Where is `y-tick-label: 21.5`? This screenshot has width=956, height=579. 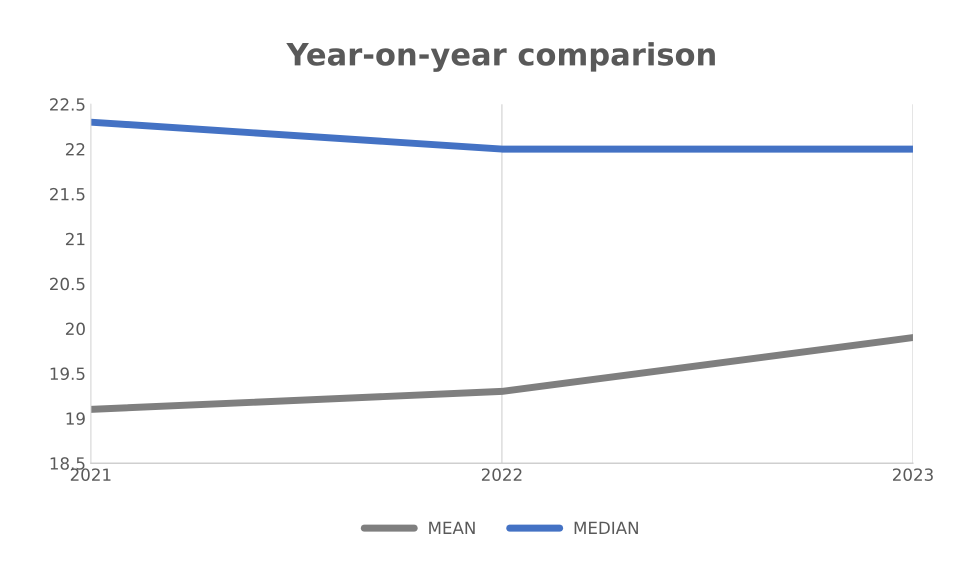
y-tick-label: 21.5 is located at coordinates (67, 194).